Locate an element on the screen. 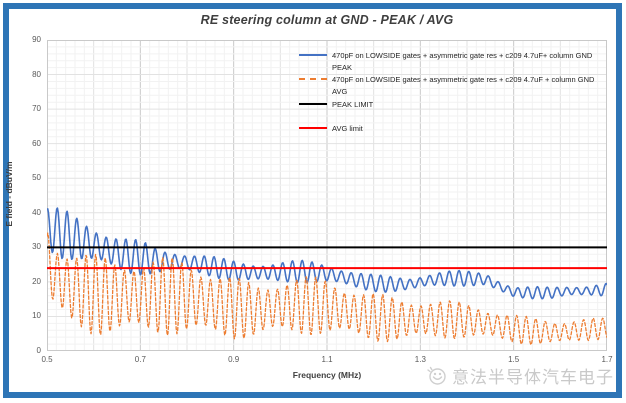 The height and width of the screenshot is (403, 626). watermark: 意法半导体汽车电子 is located at coordinates (520, 375).